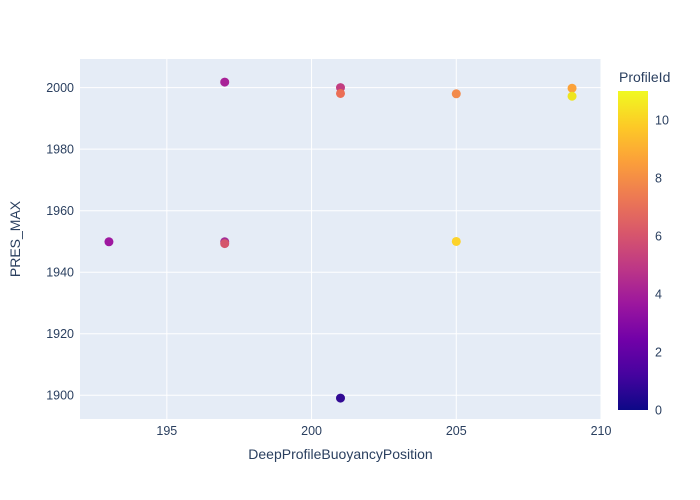 This screenshot has width=700, height=500. What do you see at coordinates (60, 88) in the screenshot?
I see `y-tick-label: 2000` at bounding box center [60, 88].